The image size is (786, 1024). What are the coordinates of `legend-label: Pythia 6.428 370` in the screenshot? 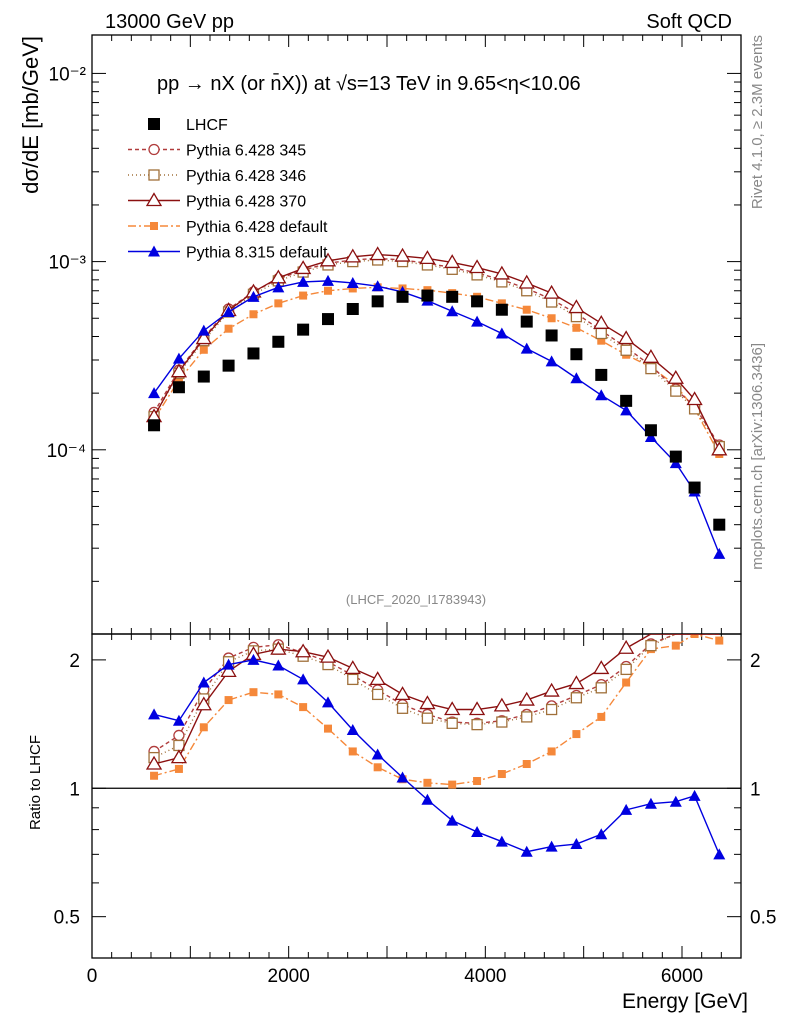 It's located at (246, 202).